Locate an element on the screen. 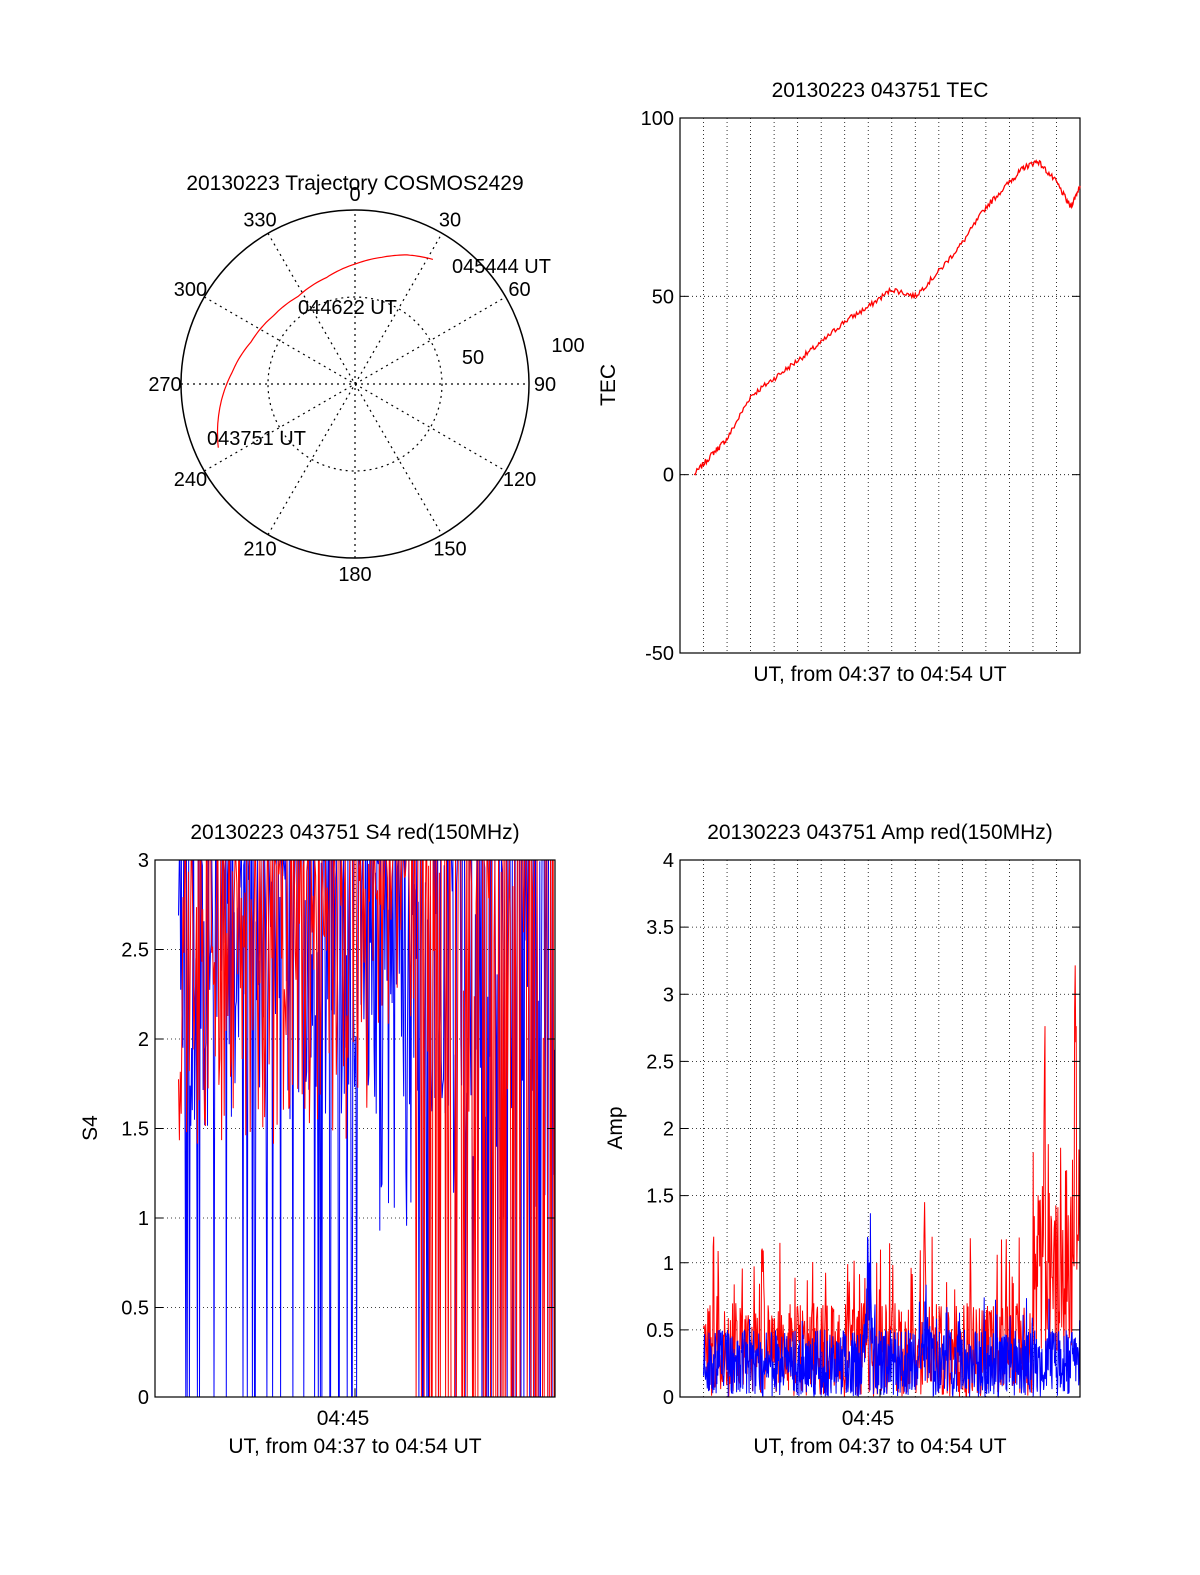  polar-azimuth-labels: 0 30 60 90 120 150 180 210 240 270 300 330 is located at coordinates (352, 385).